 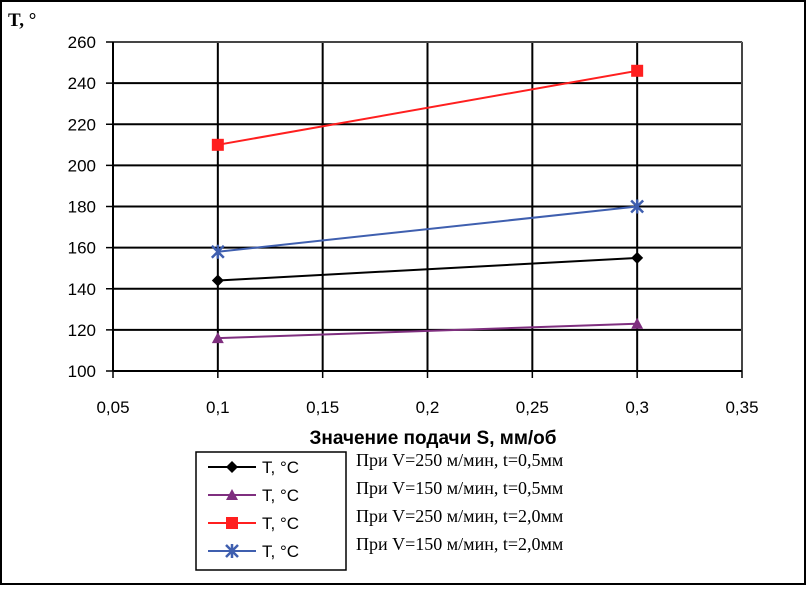 What do you see at coordinates (112, 407) in the screenshot?
I see `x-tick-label: 0,05` at bounding box center [112, 407].